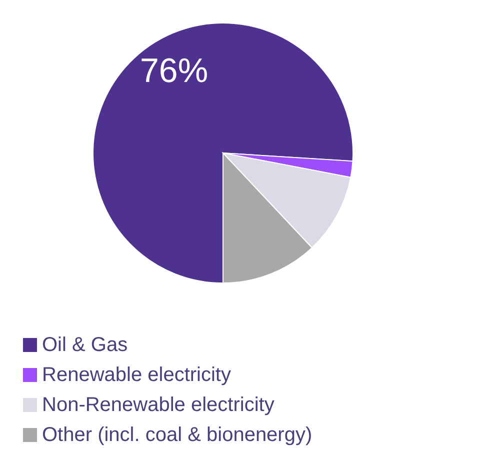 The height and width of the screenshot is (463, 491). What do you see at coordinates (136, 375) in the screenshot?
I see `legend-label: Renewable electricity` at bounding box center [136, 375].